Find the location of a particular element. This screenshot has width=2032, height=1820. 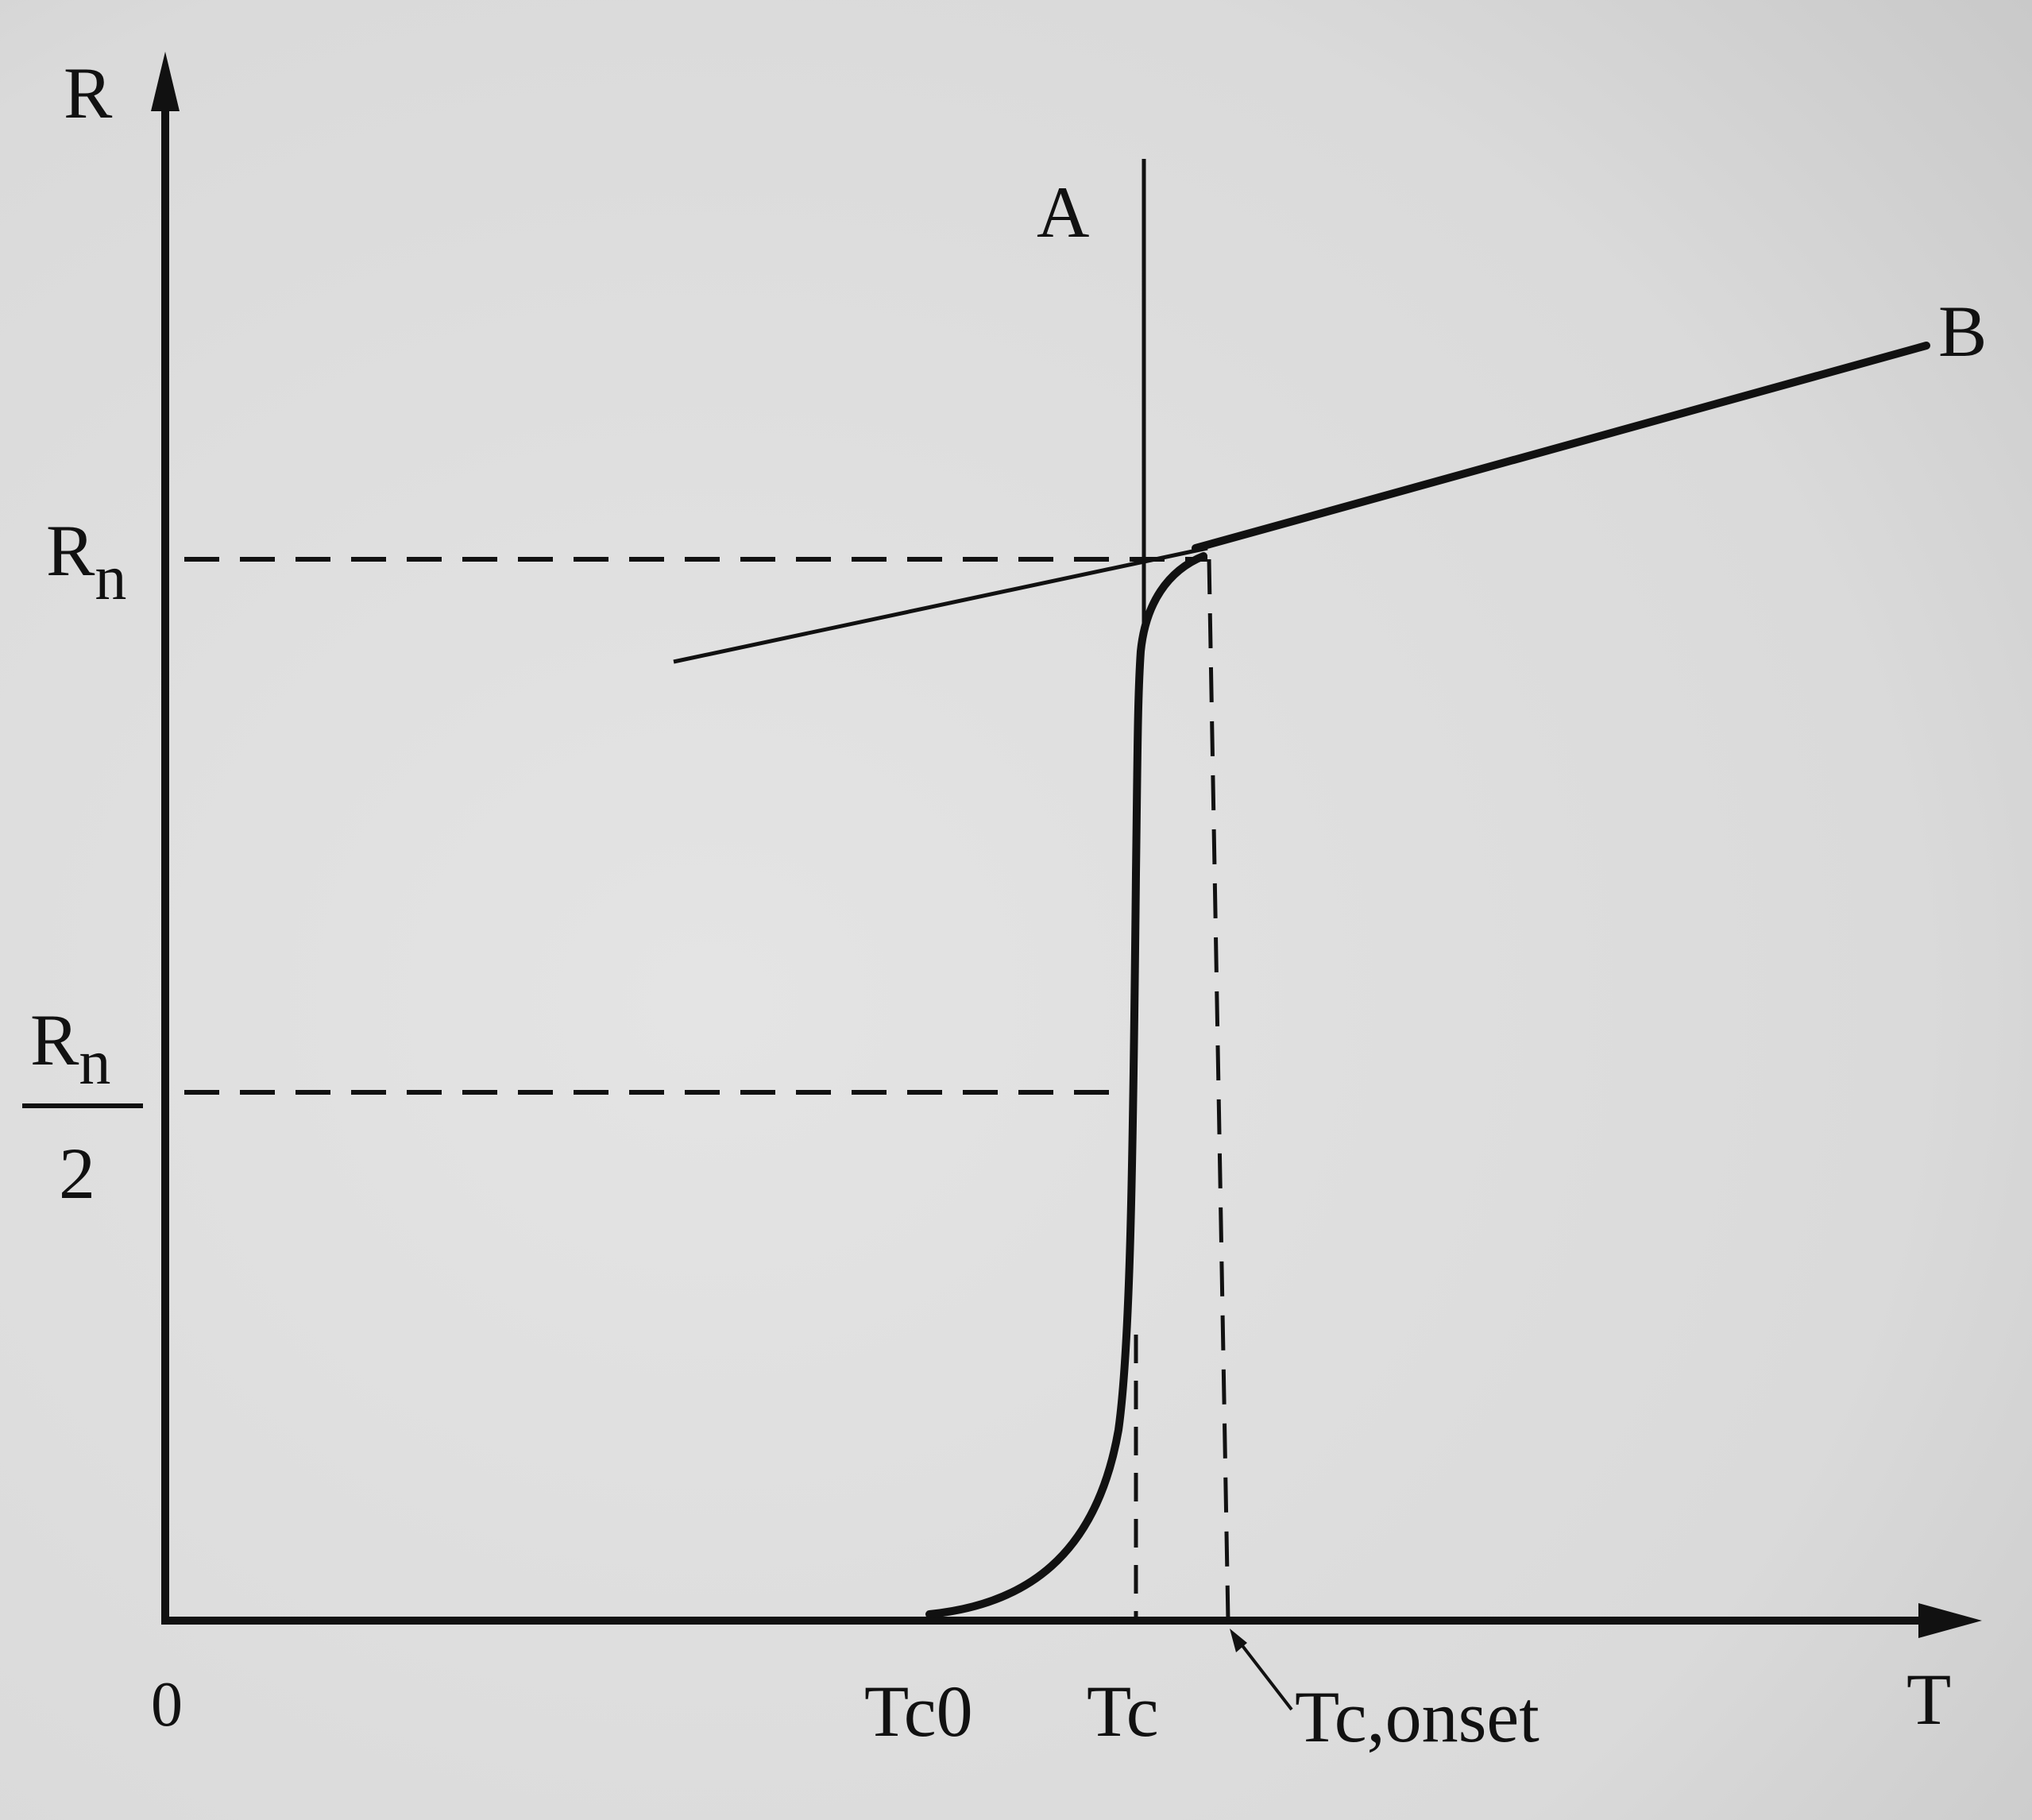

line-b-extension is located at coordinates (940, 605).